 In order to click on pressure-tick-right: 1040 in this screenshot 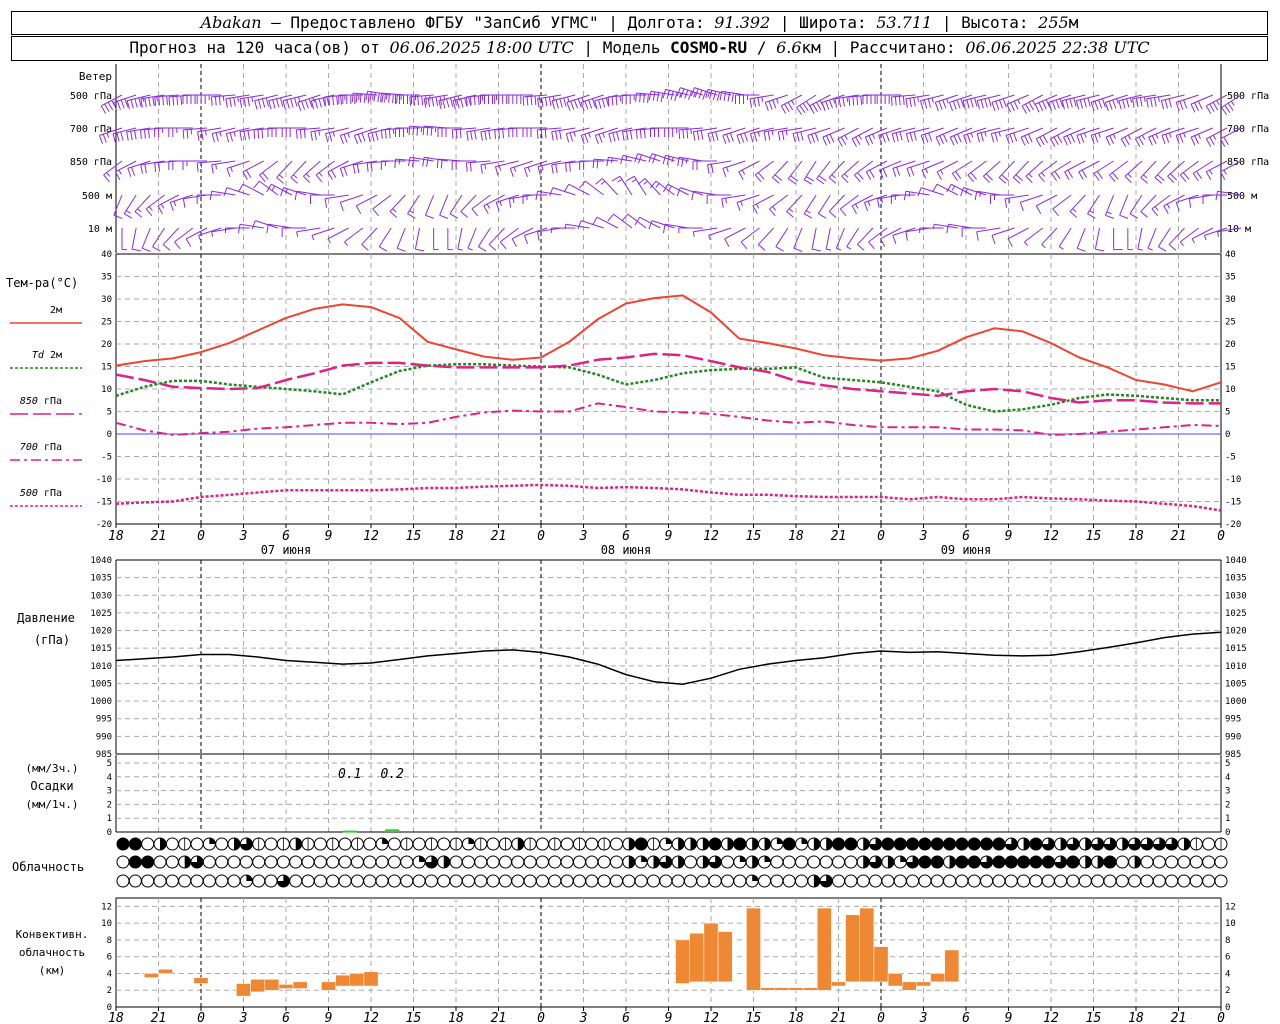, I will do `click(1236, 561)`.